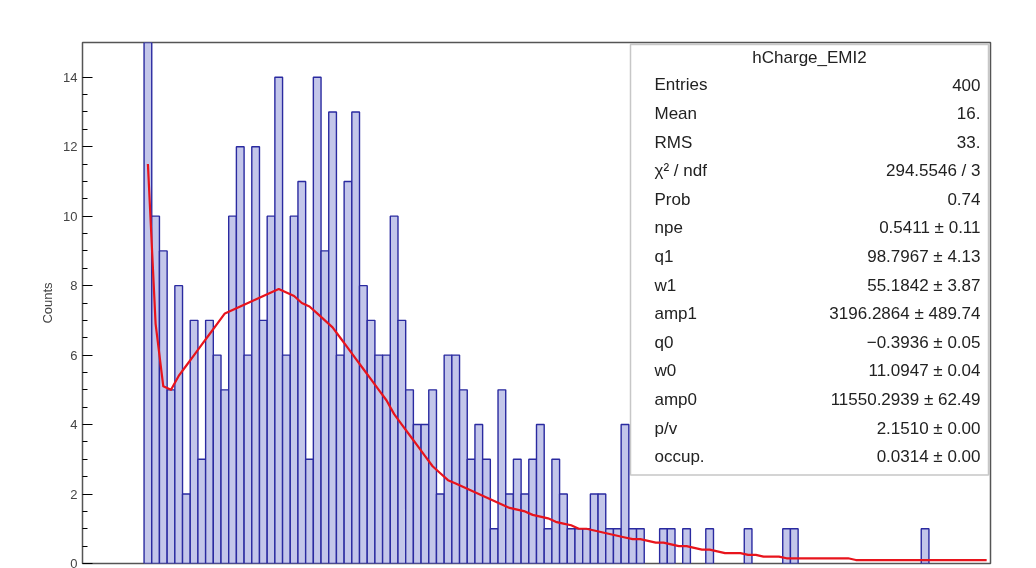 This screenshot has width=1036, height=568. I want to click on y-tick-label: 6, so click(74, 355).